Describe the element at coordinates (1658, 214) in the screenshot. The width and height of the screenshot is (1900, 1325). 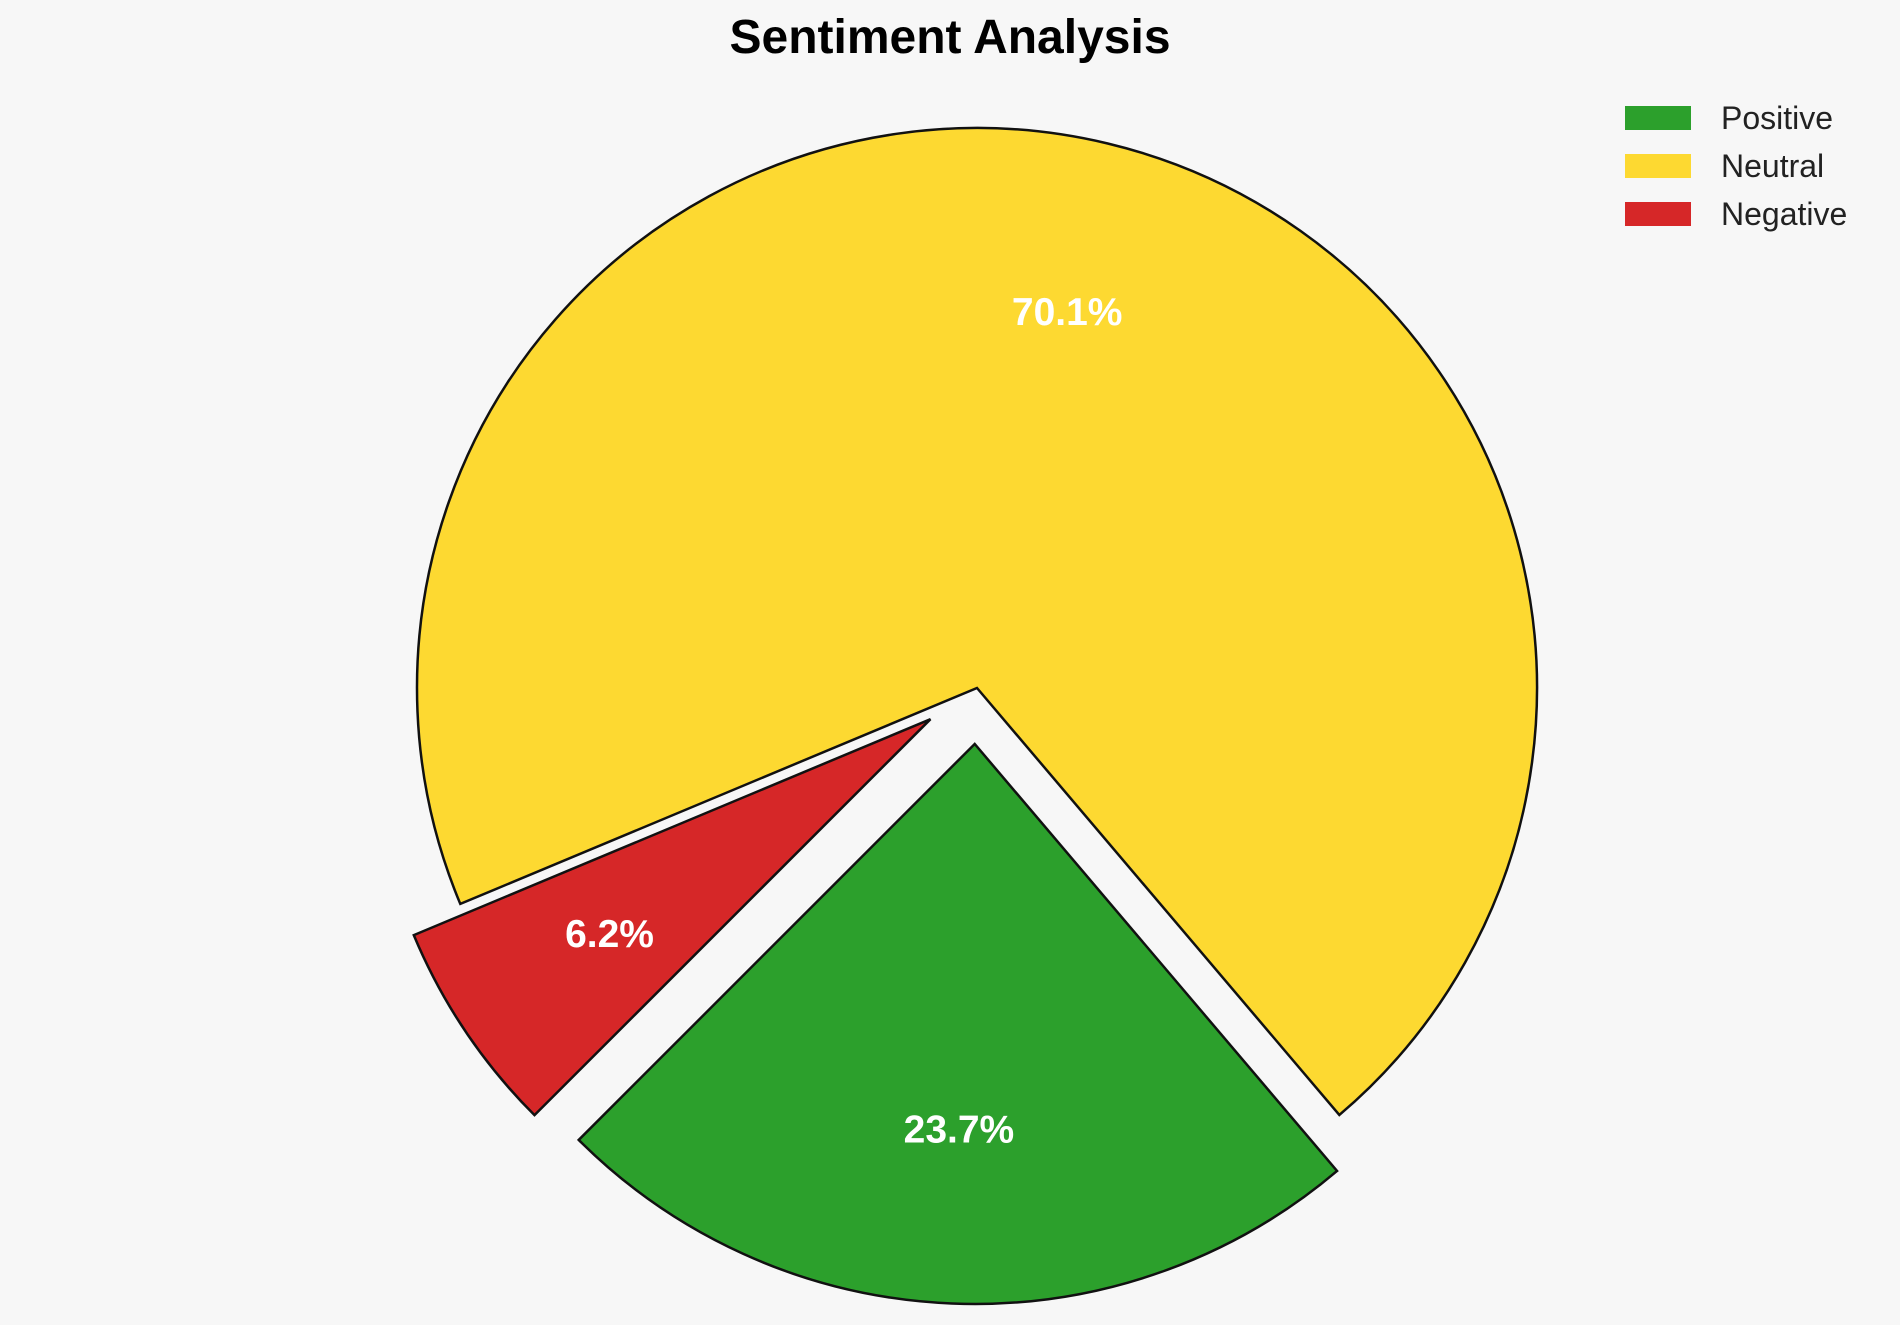
I see `legend-swatch-negative` at that location.